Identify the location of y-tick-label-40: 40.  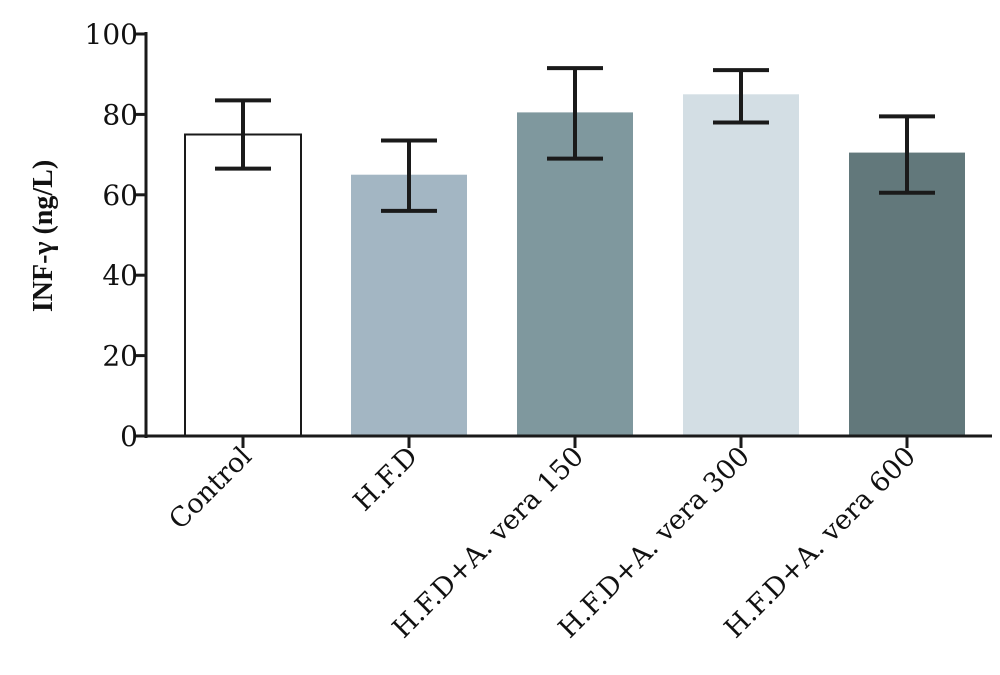
(120, 275).